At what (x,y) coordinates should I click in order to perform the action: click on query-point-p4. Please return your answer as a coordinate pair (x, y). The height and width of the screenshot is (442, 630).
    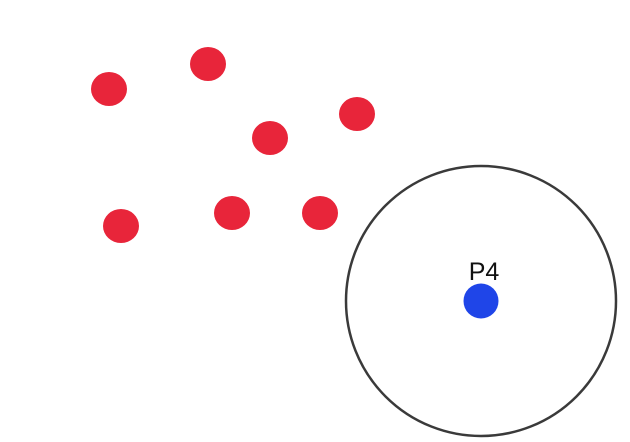
    Looking at the image, I should click on (481, 301).